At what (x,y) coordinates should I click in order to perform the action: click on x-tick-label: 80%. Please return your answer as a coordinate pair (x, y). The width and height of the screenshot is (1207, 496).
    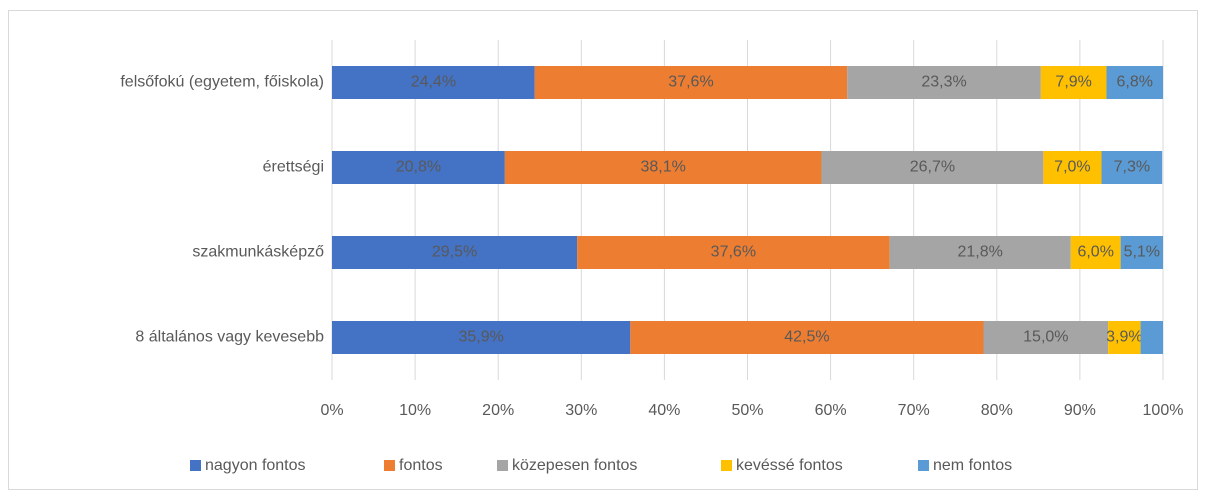
    Looking at the image, I should click on (997, 410).